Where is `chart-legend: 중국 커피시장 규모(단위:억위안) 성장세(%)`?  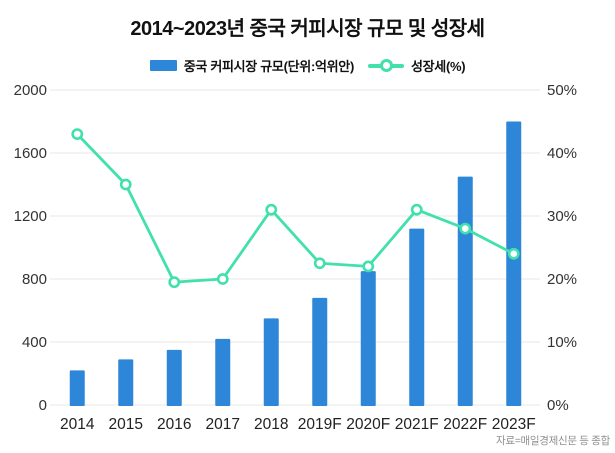 chart-legend: 중국 커피시장 규모(단위:억위안) 성장세(%) is located at coordinates (307, 65).